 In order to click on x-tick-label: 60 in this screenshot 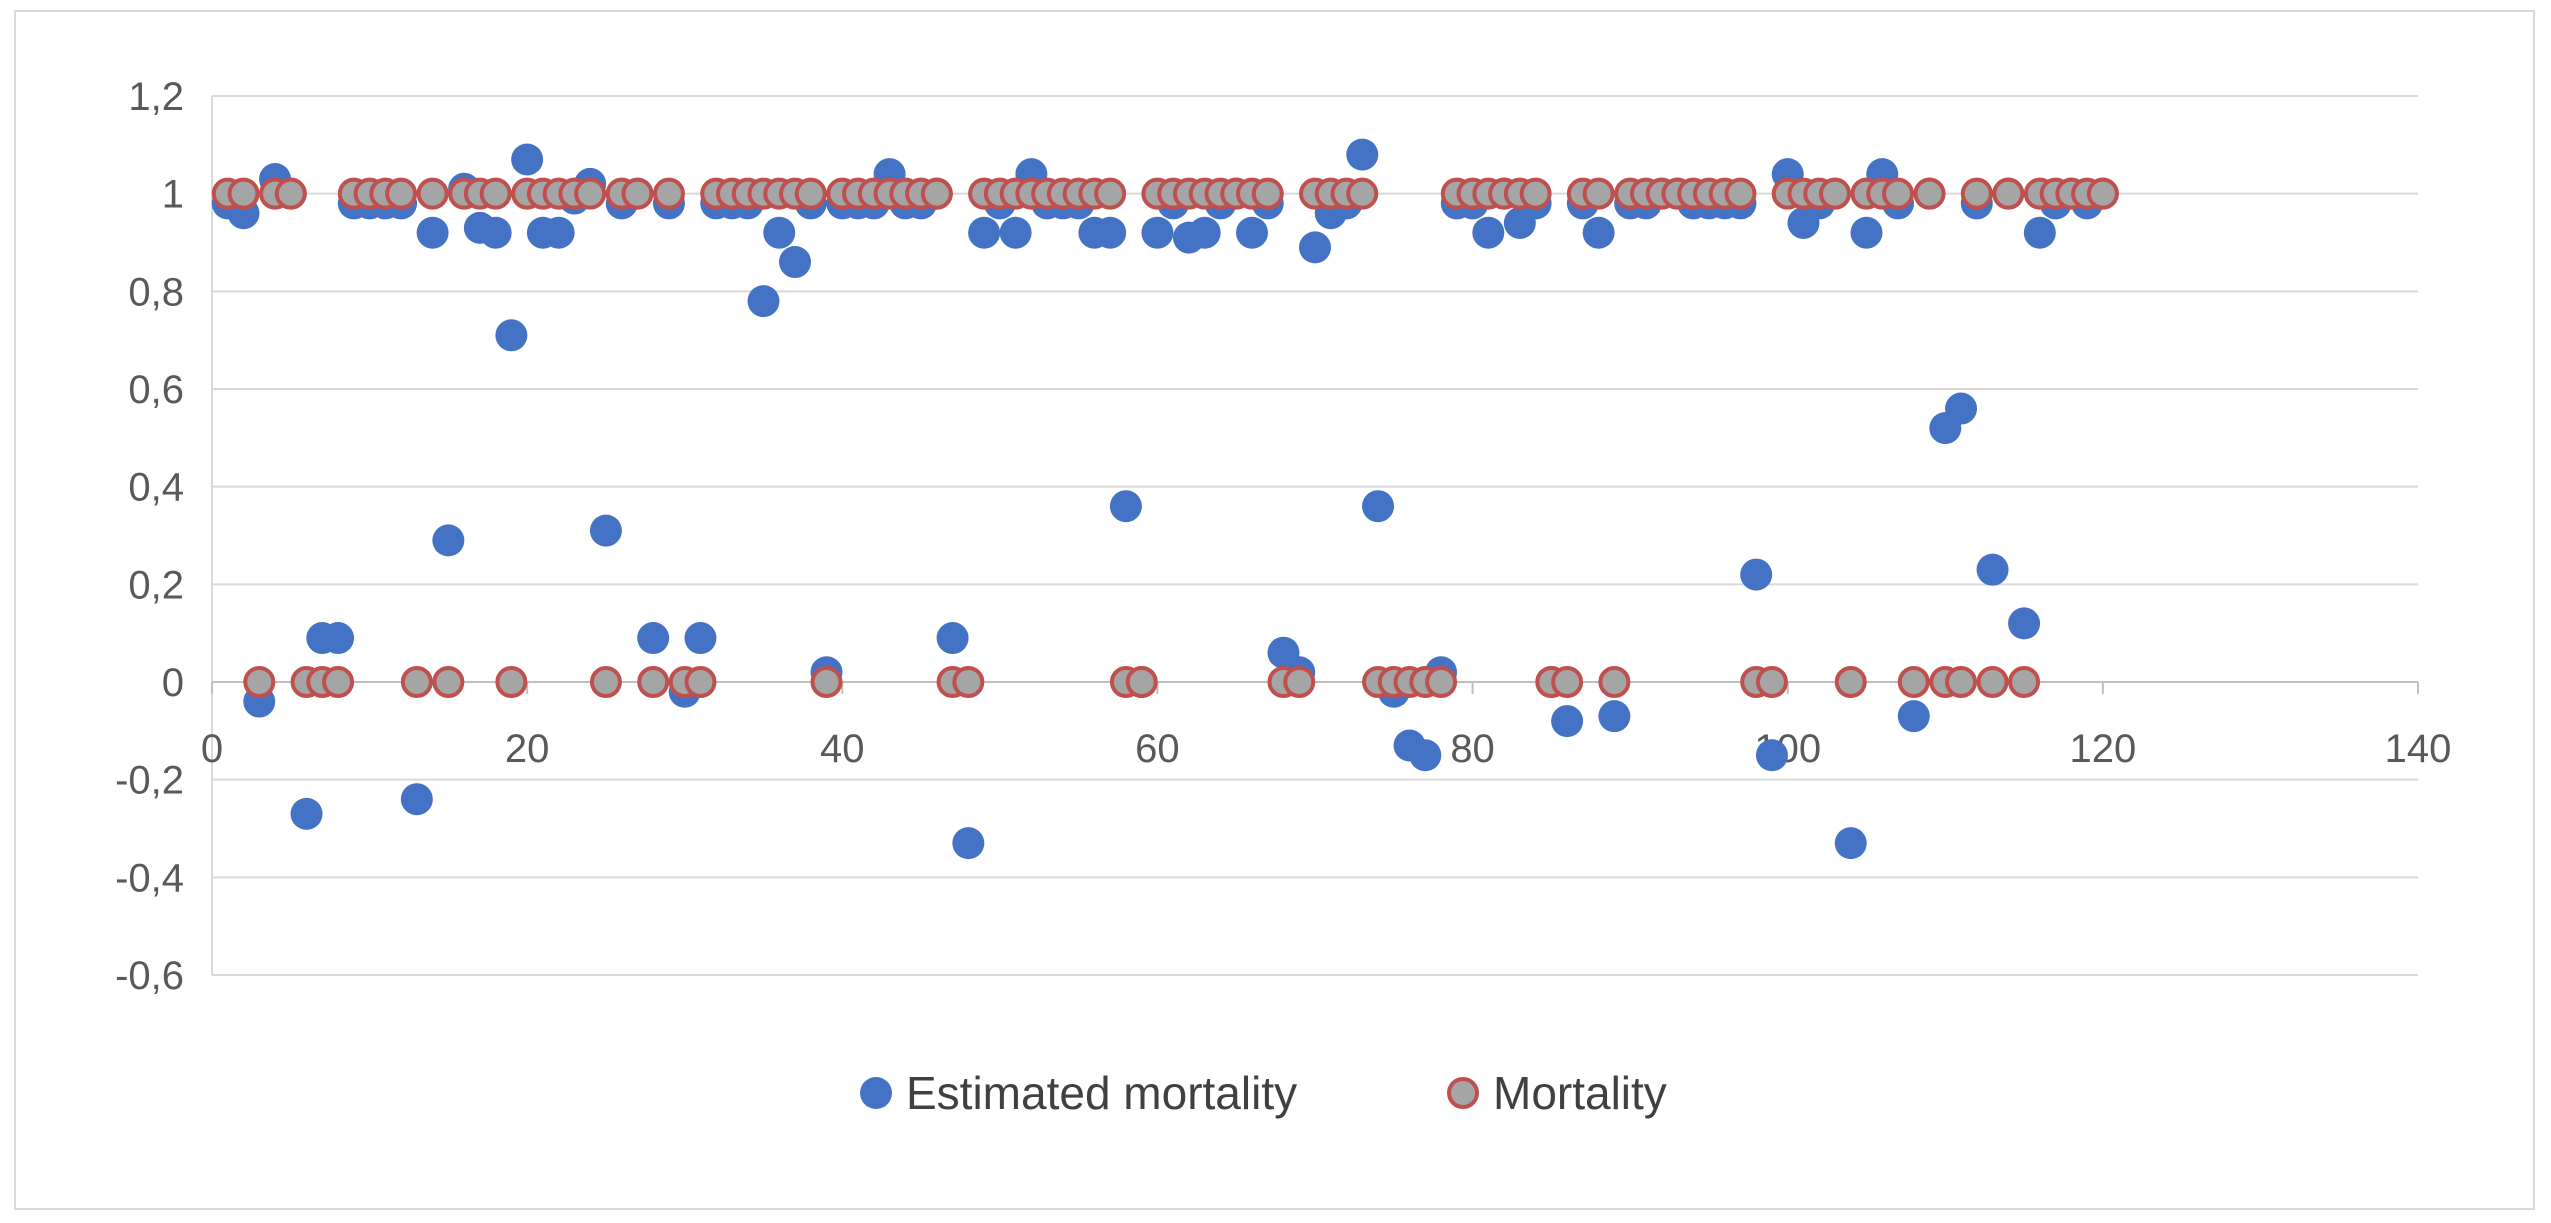, I will do `click(1157, 749)`.